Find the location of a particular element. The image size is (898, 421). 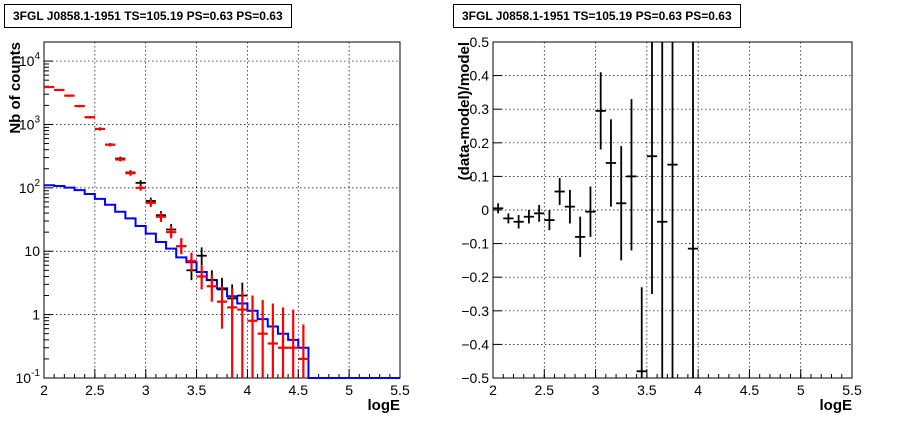

y-tick-label: −0.4 is located at coordinates (475, 344).